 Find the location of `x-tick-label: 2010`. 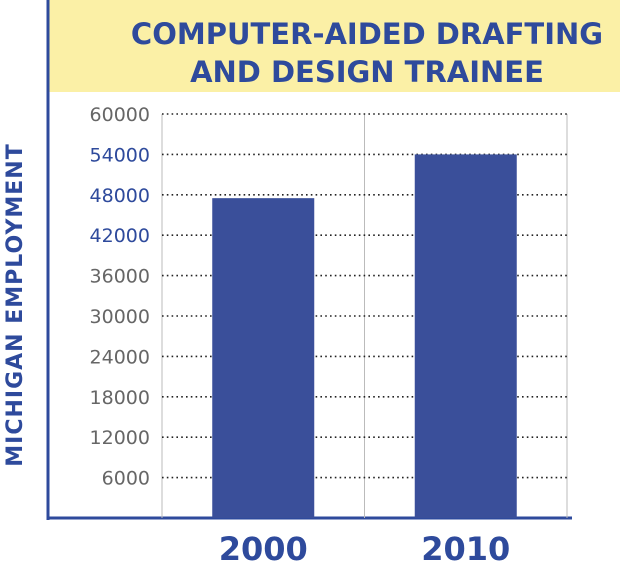

x-tick-label: 2010 is located at coordinates (465, 546).